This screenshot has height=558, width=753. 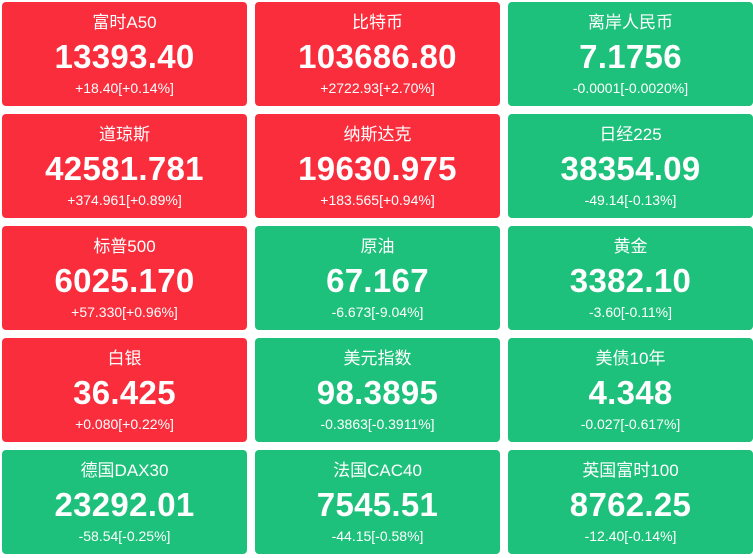 I want to click on quote-tile-cac40: 法国CAC40 7545.51 -44.15[-0.58%], so click(x=377, y=502).